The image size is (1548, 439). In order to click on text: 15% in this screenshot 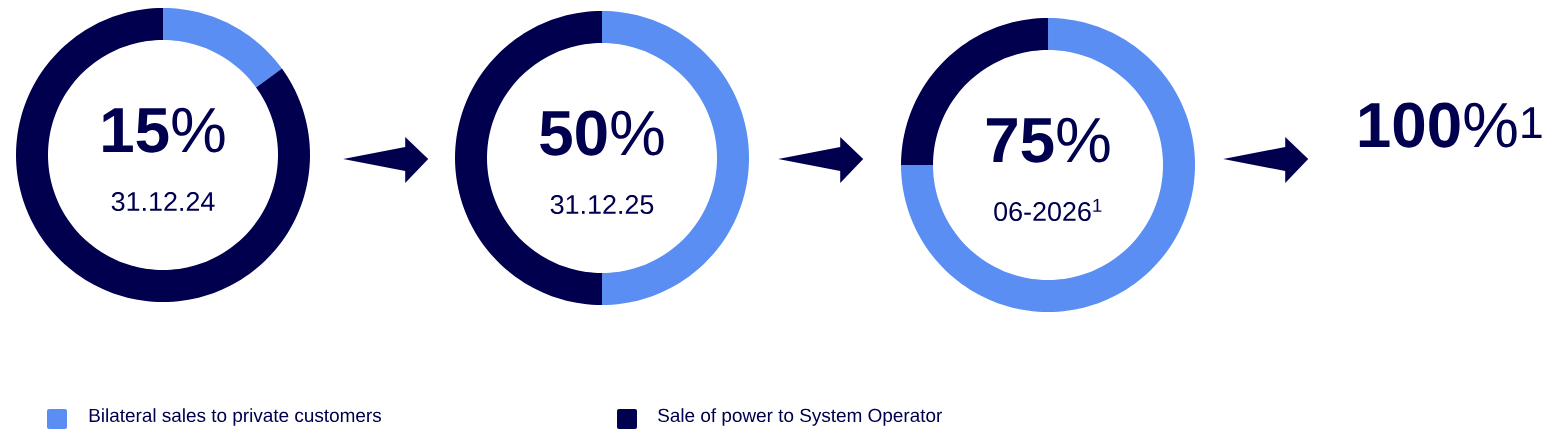, I will do `click(164, 130)`.